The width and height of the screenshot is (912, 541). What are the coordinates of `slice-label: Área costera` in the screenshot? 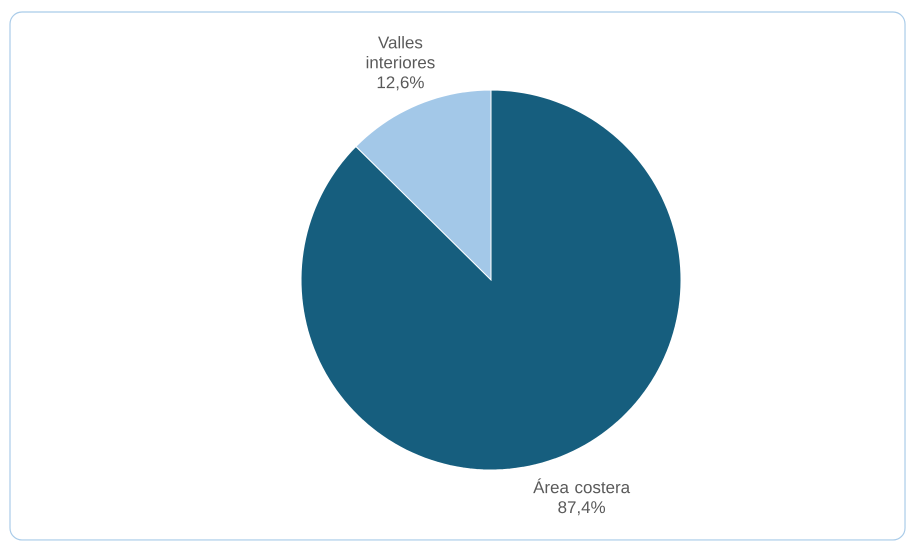 It's located at (581, 486).